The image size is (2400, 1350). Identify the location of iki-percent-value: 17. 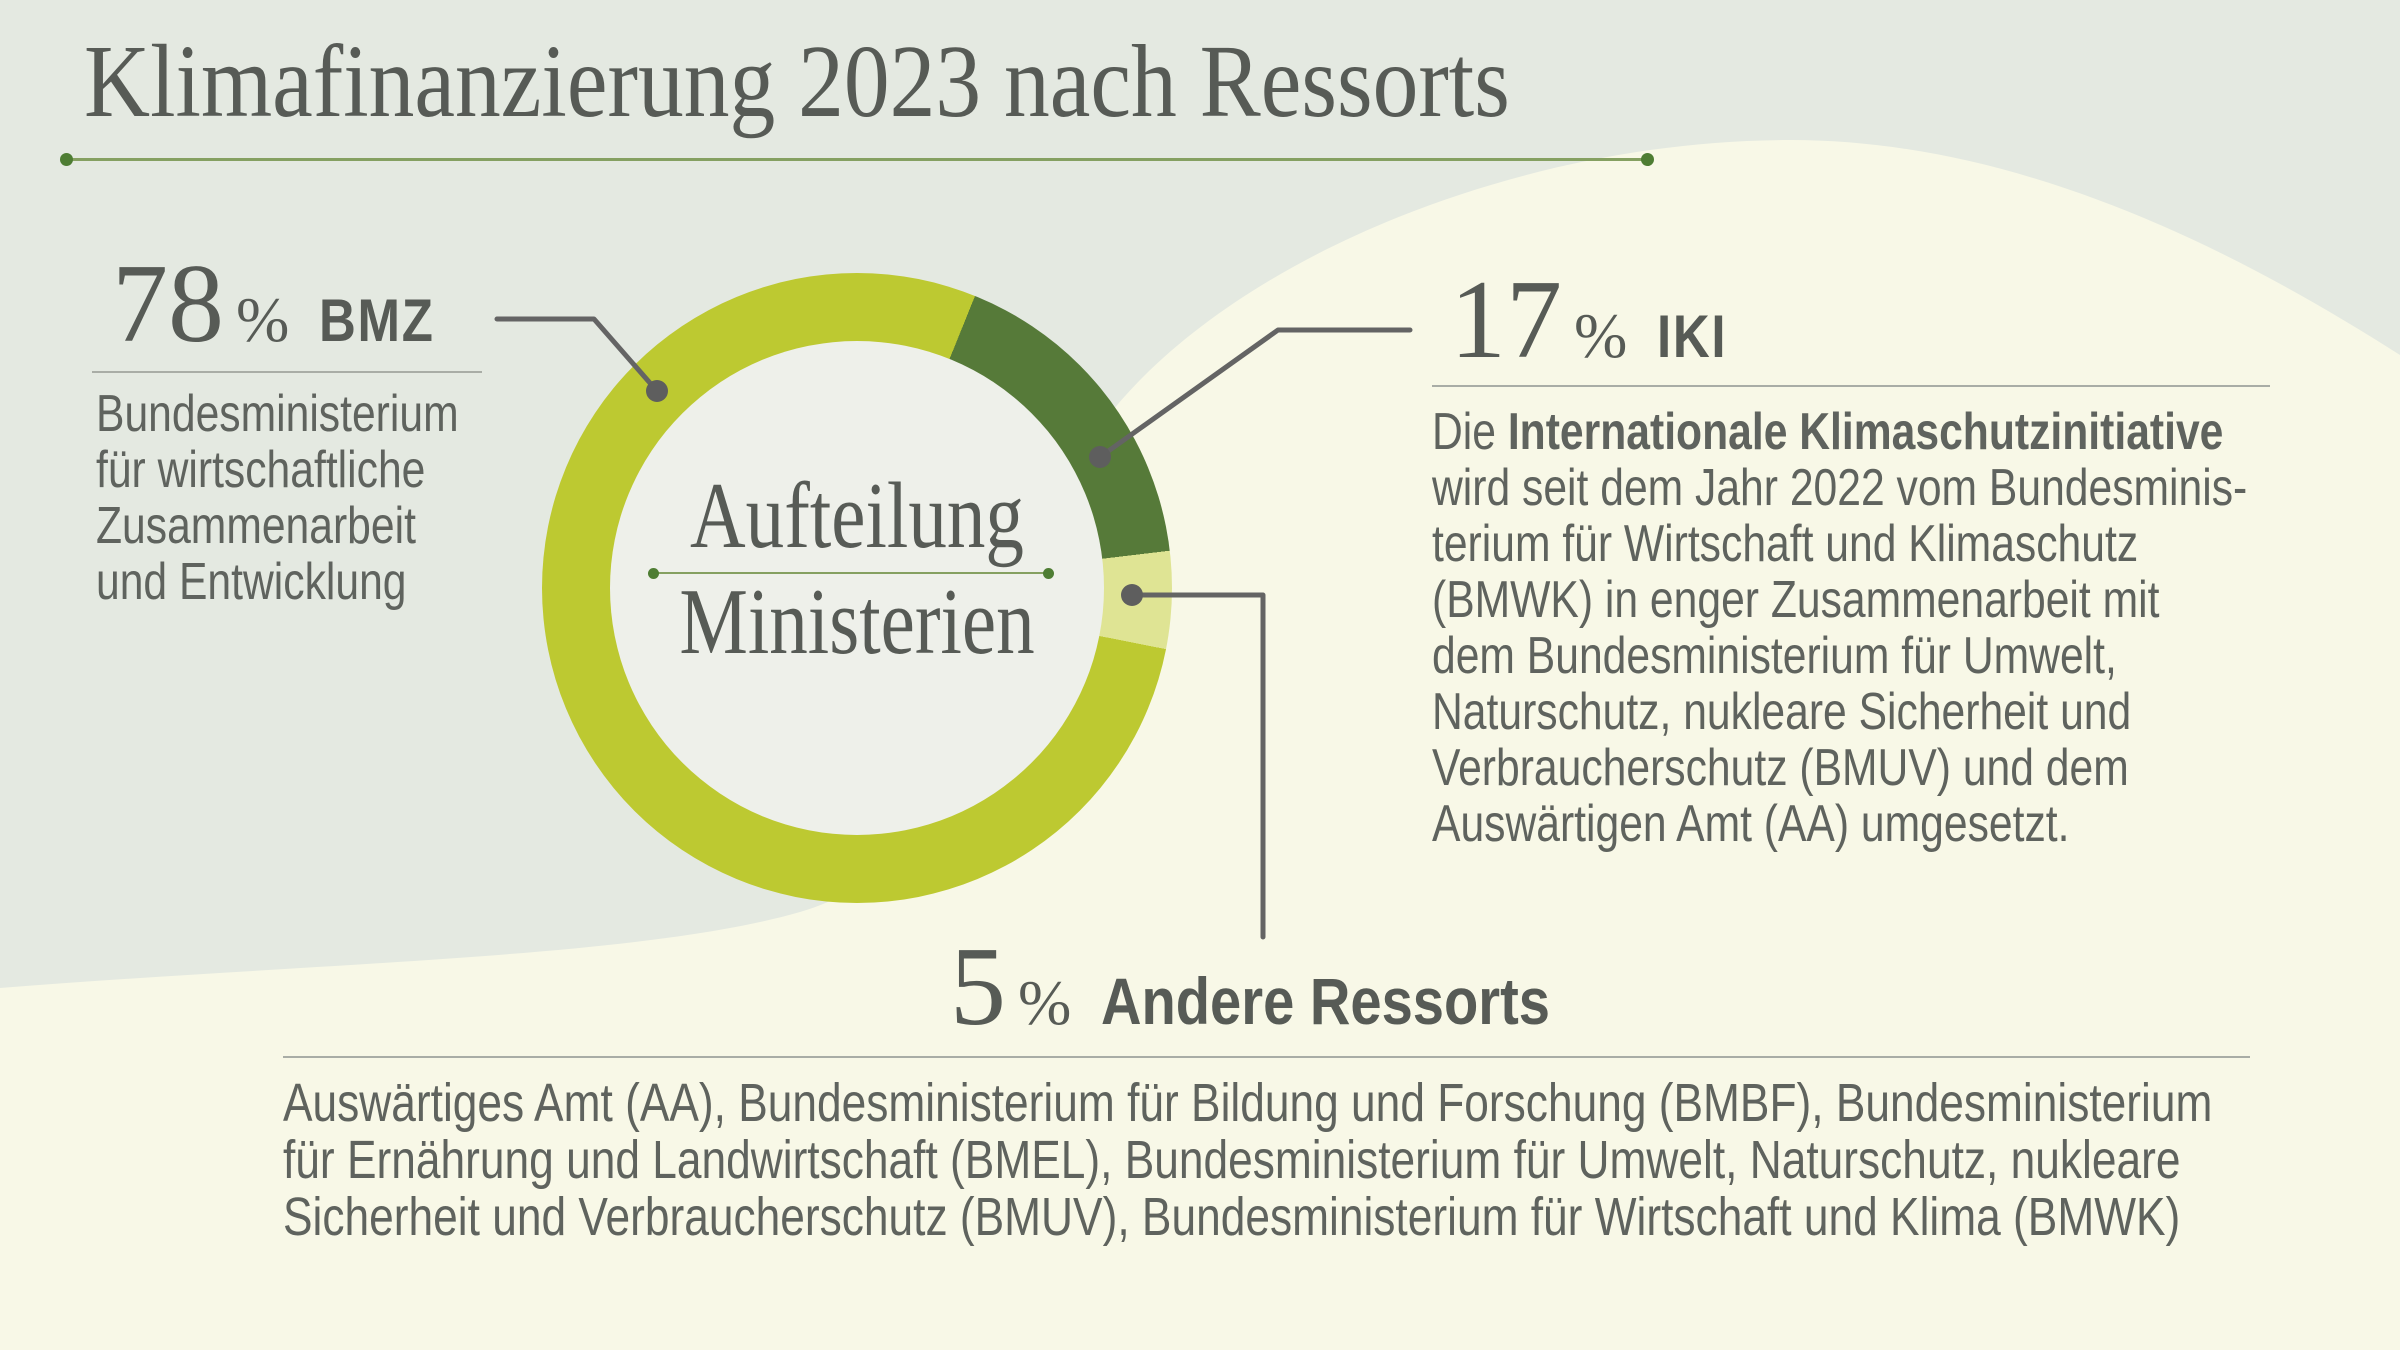
(1506, 320).